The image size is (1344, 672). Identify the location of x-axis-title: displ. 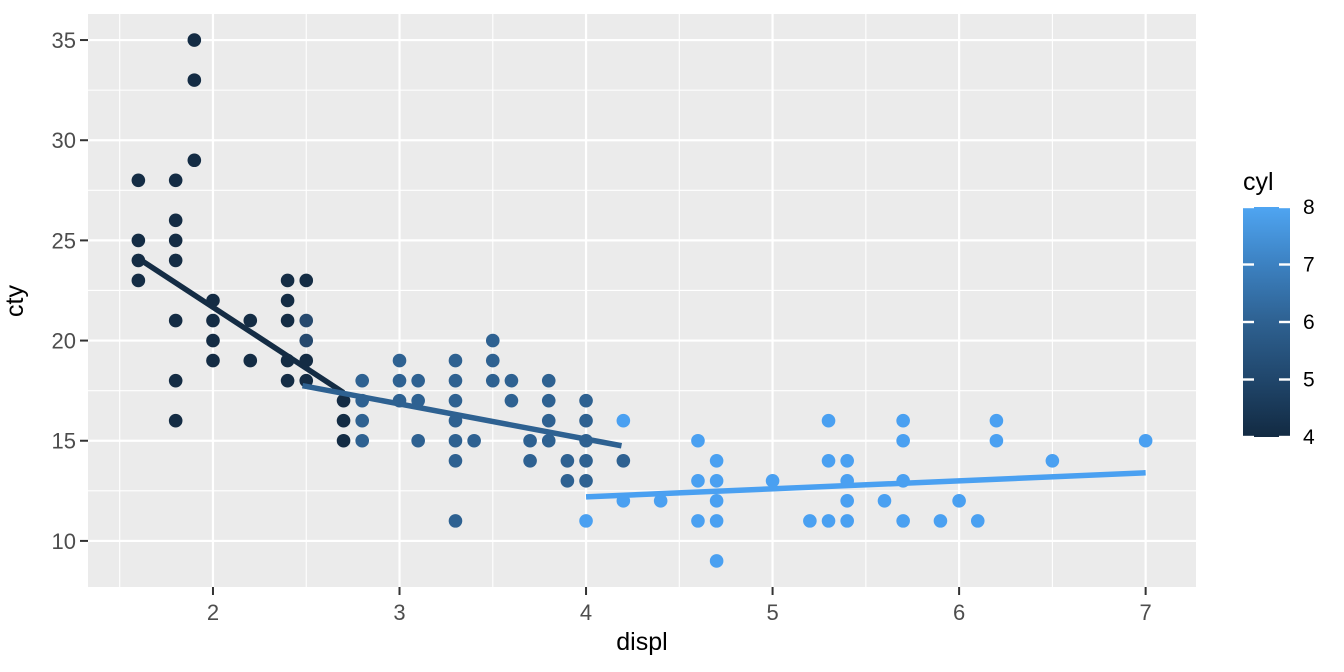
(641, 642).